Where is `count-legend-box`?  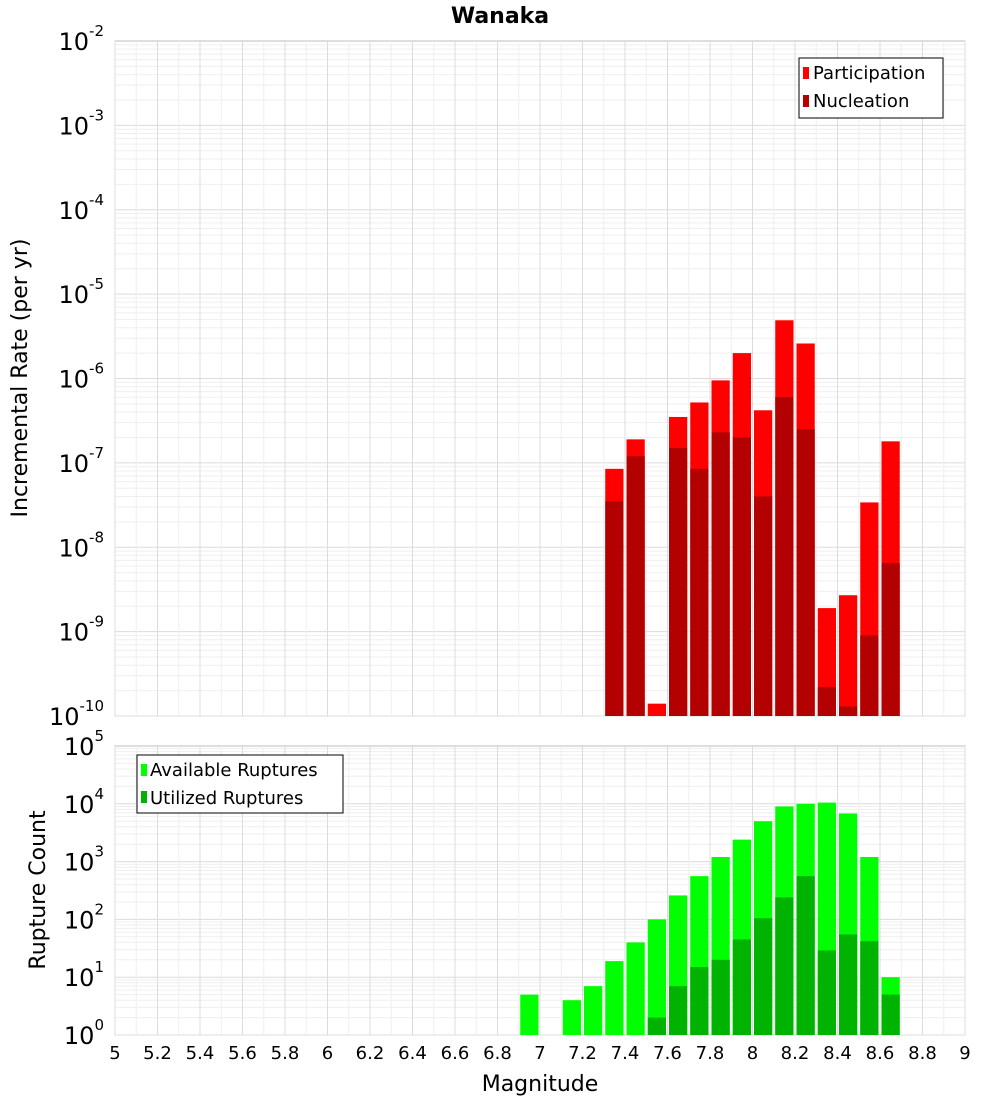
count-legend-box is located at coordinates (240, 784).